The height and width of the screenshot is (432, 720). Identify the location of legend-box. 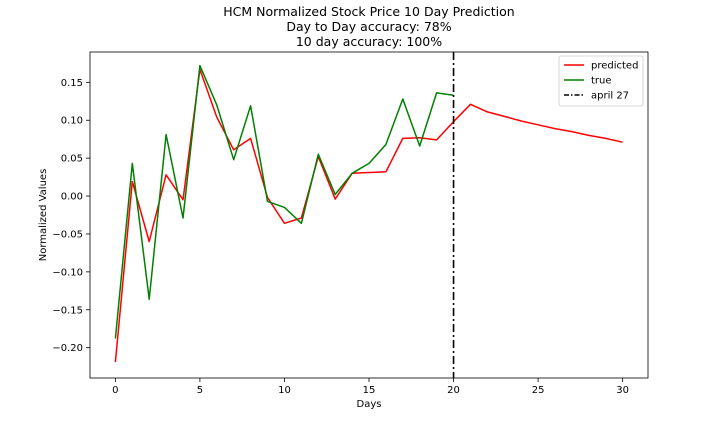
(601, 81).